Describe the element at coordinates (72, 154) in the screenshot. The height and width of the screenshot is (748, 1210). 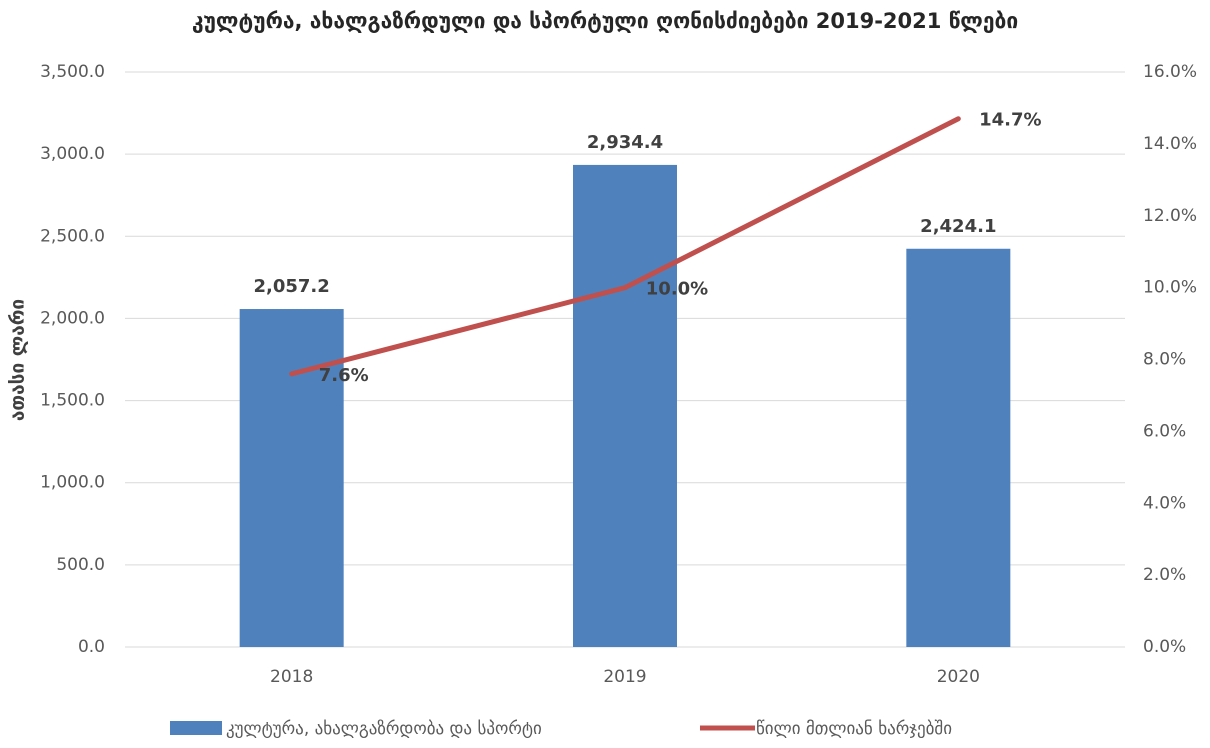
I see `y-tick-label: 3,000.0` at that location.